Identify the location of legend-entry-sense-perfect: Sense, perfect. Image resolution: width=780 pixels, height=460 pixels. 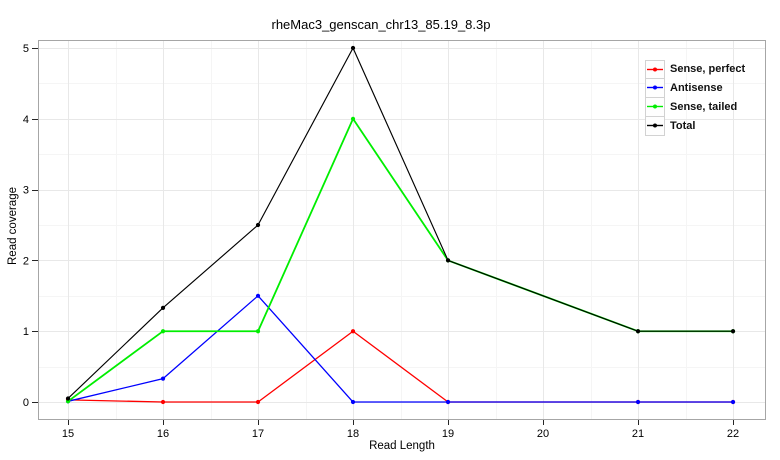
(695, 69).